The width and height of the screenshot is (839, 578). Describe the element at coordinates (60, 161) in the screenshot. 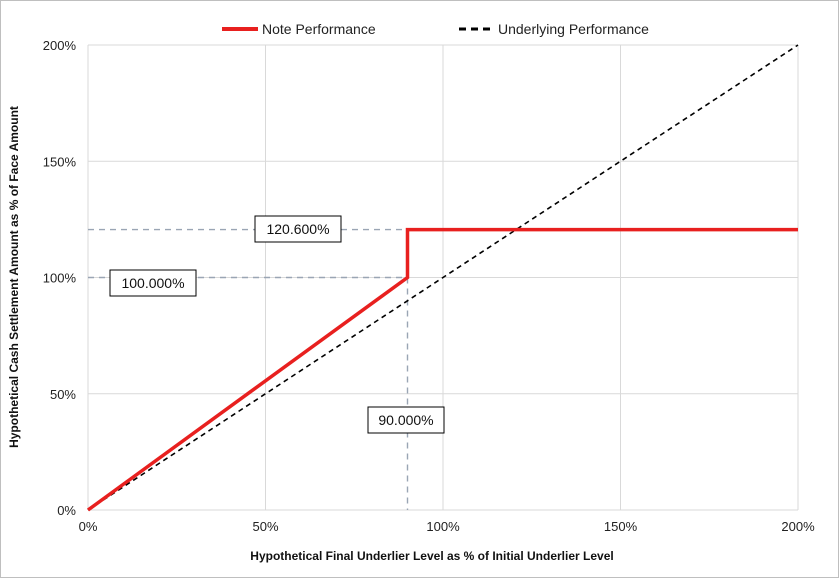

I see `y-tick-label: 150%` at that location.